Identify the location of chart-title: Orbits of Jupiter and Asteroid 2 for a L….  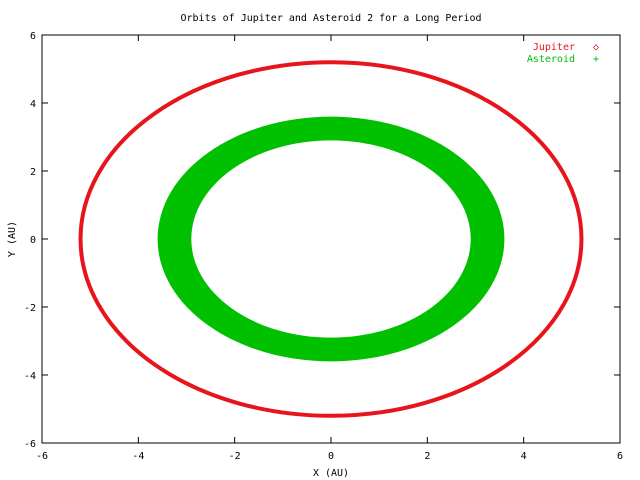
(330, 18).